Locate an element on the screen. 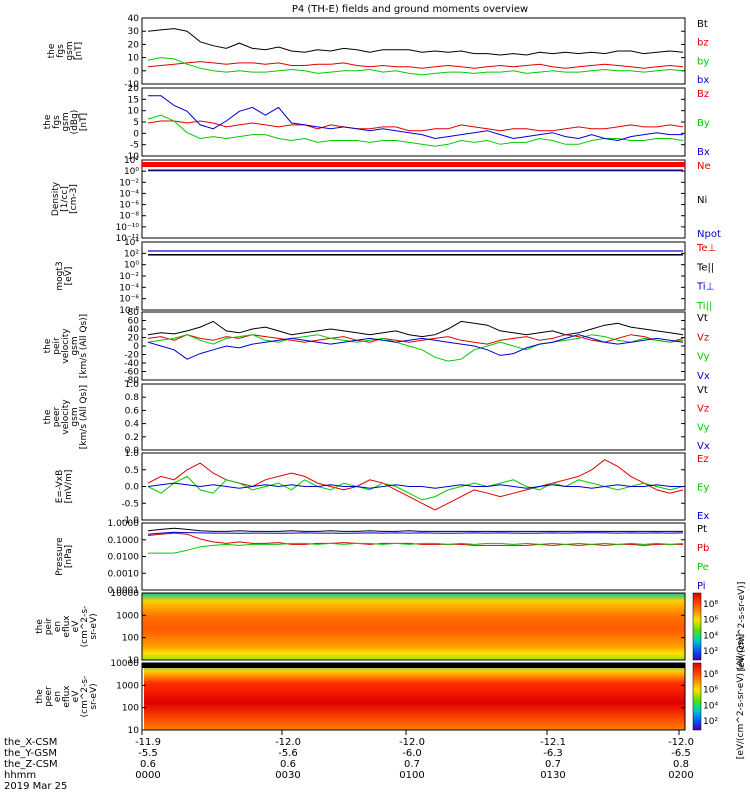 The image size is (750, 800). panel-1: 40 30 20 10 0 -10 the fgs gsm [nT] Bt bz by bx is located at coordinates (378, 52).